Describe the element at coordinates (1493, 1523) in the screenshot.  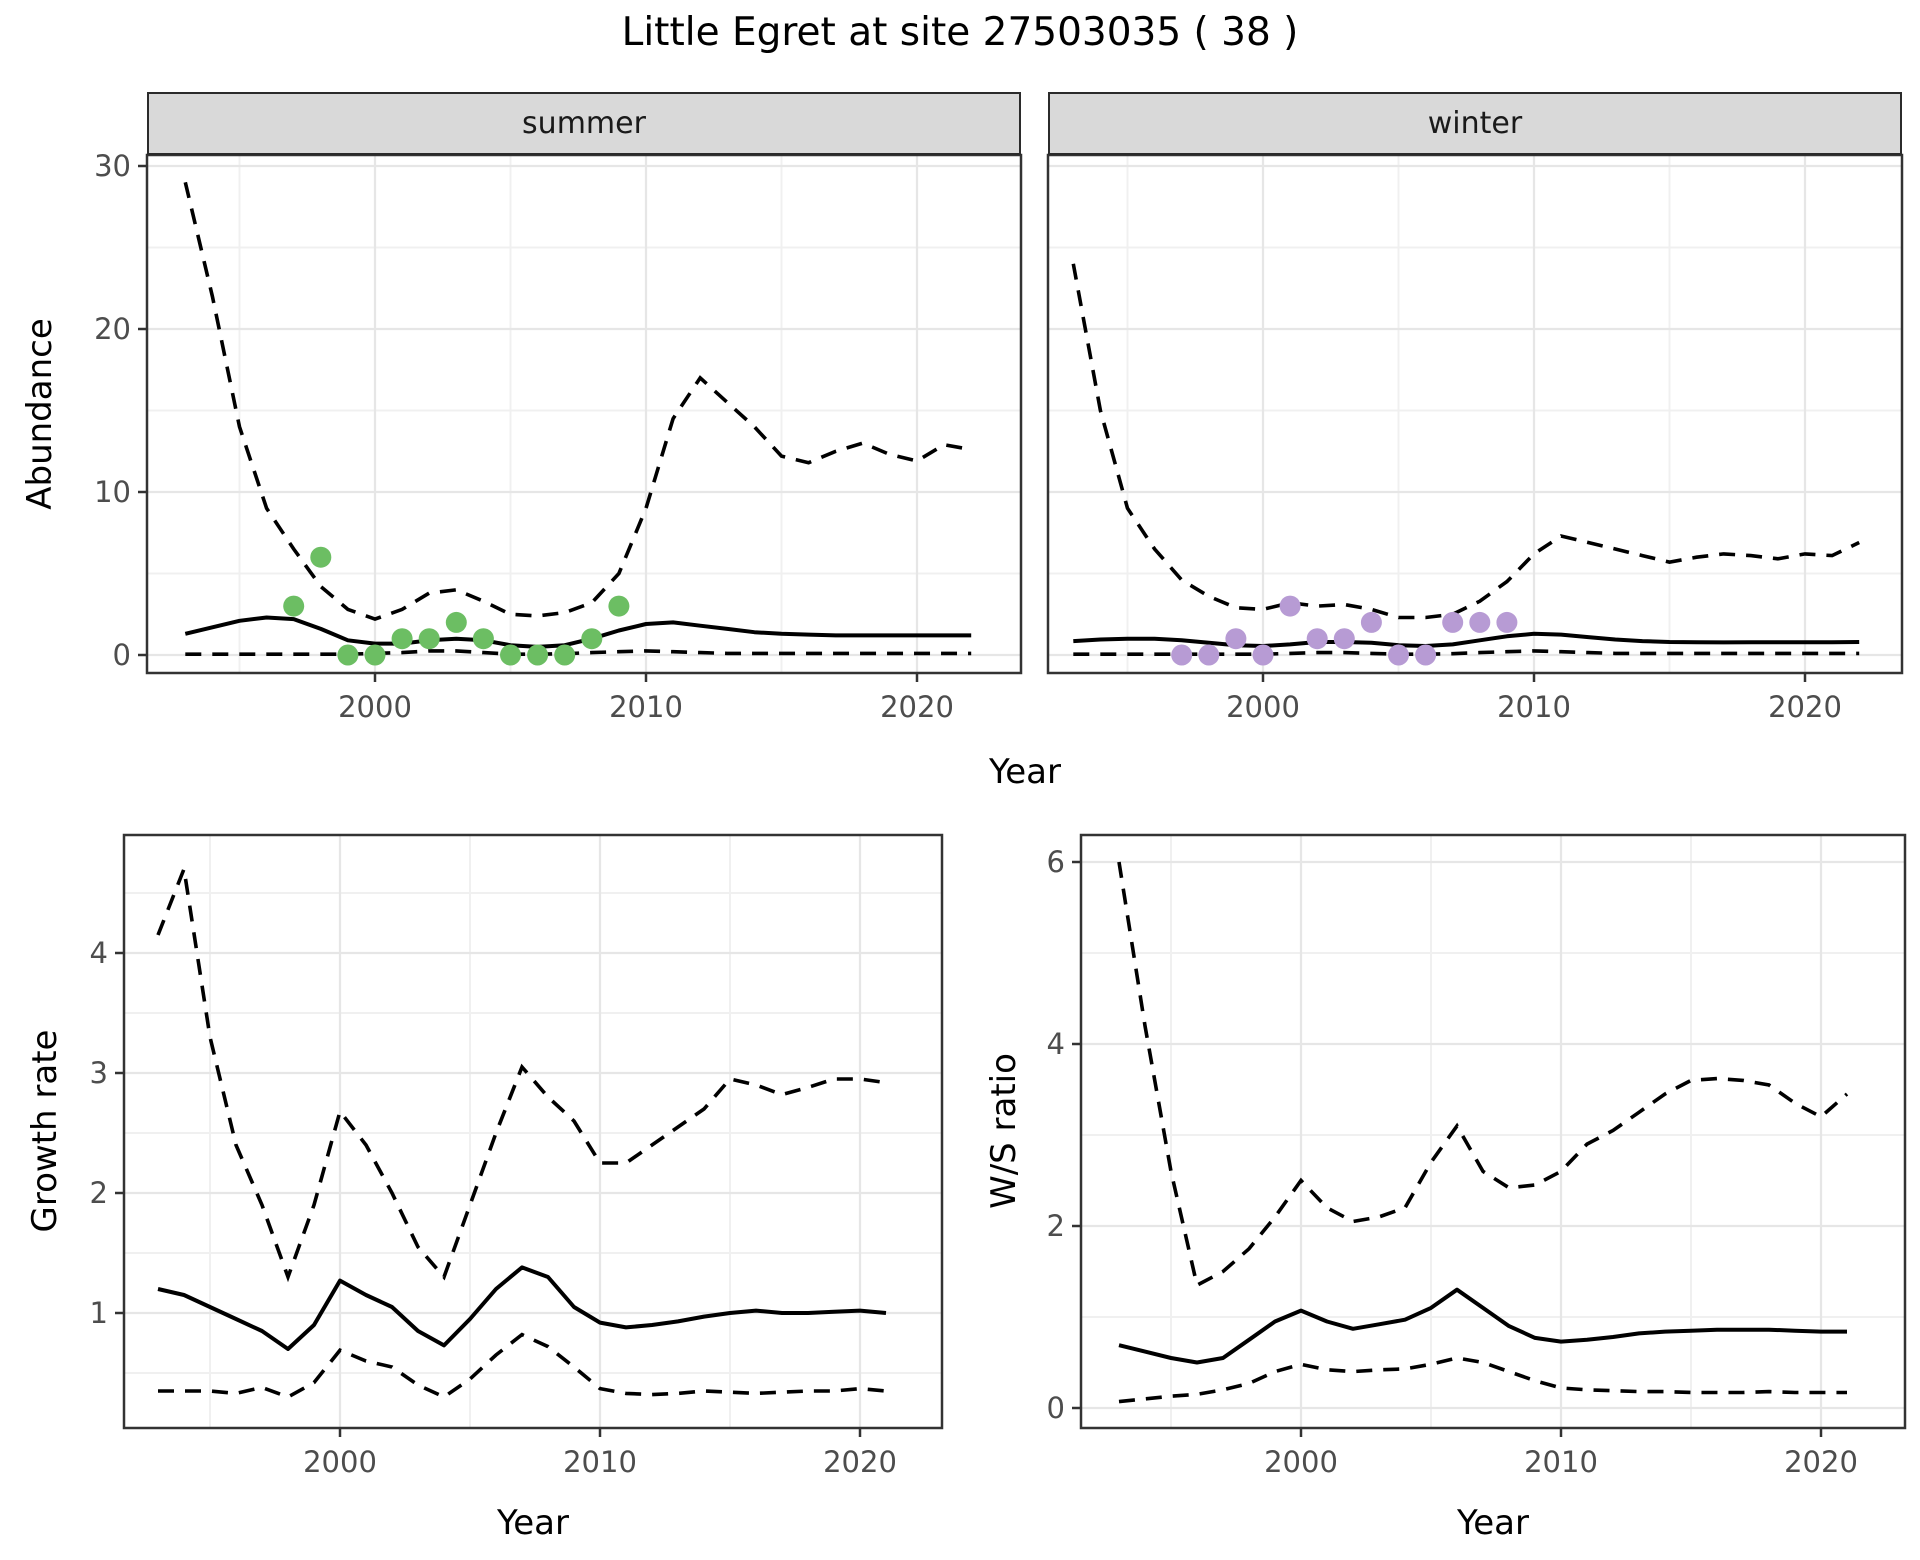
I see `x-axis-title-year-ws: Year` at that location.